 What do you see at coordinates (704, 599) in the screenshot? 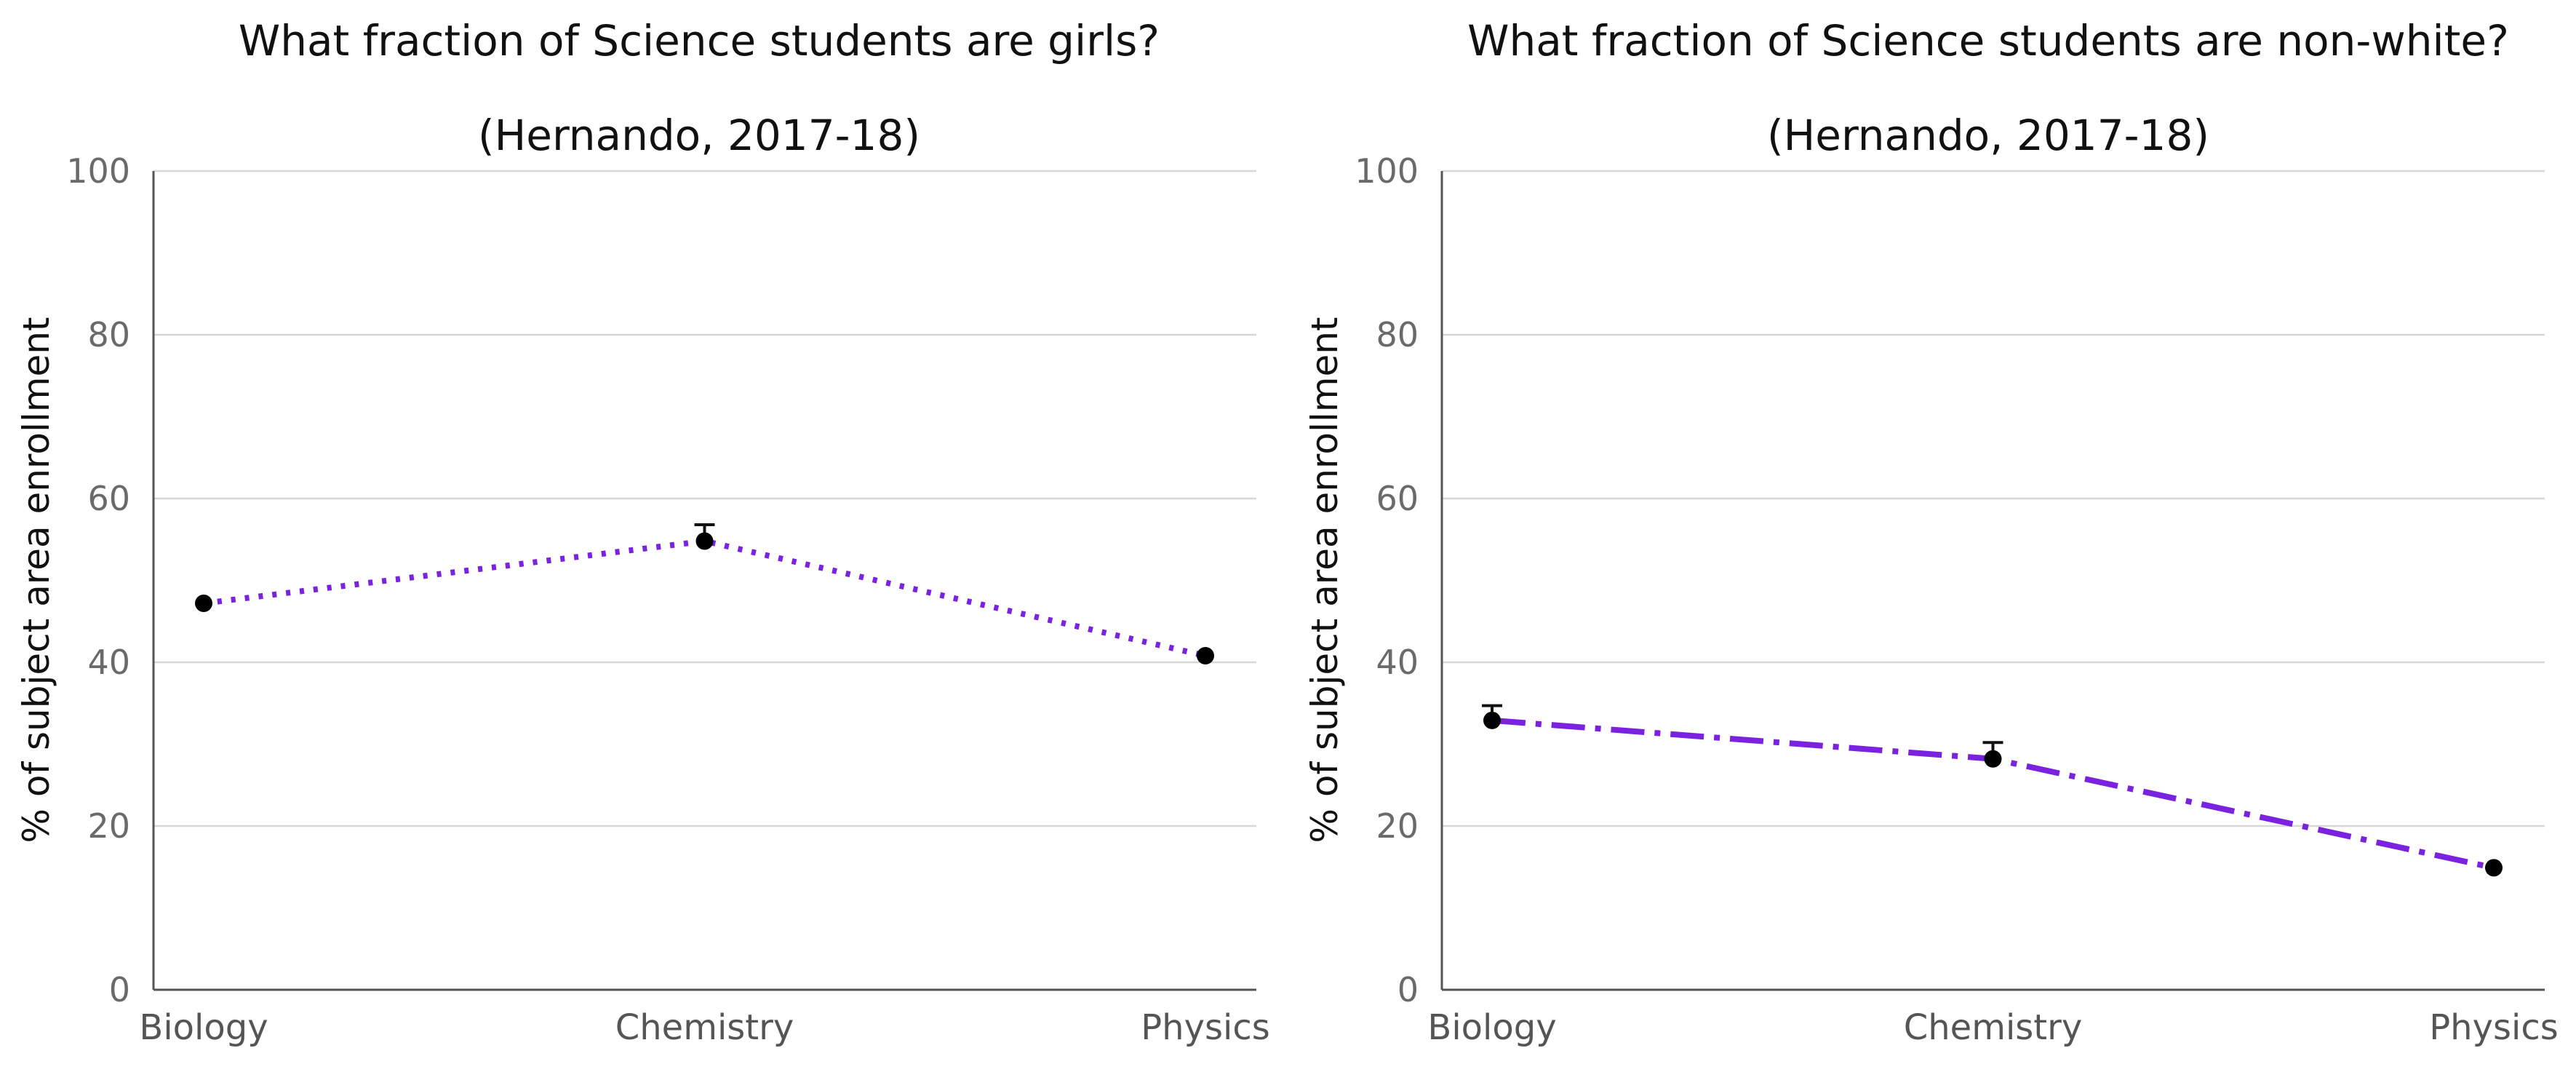
I see `series-line` at bounding box center [704, 599].